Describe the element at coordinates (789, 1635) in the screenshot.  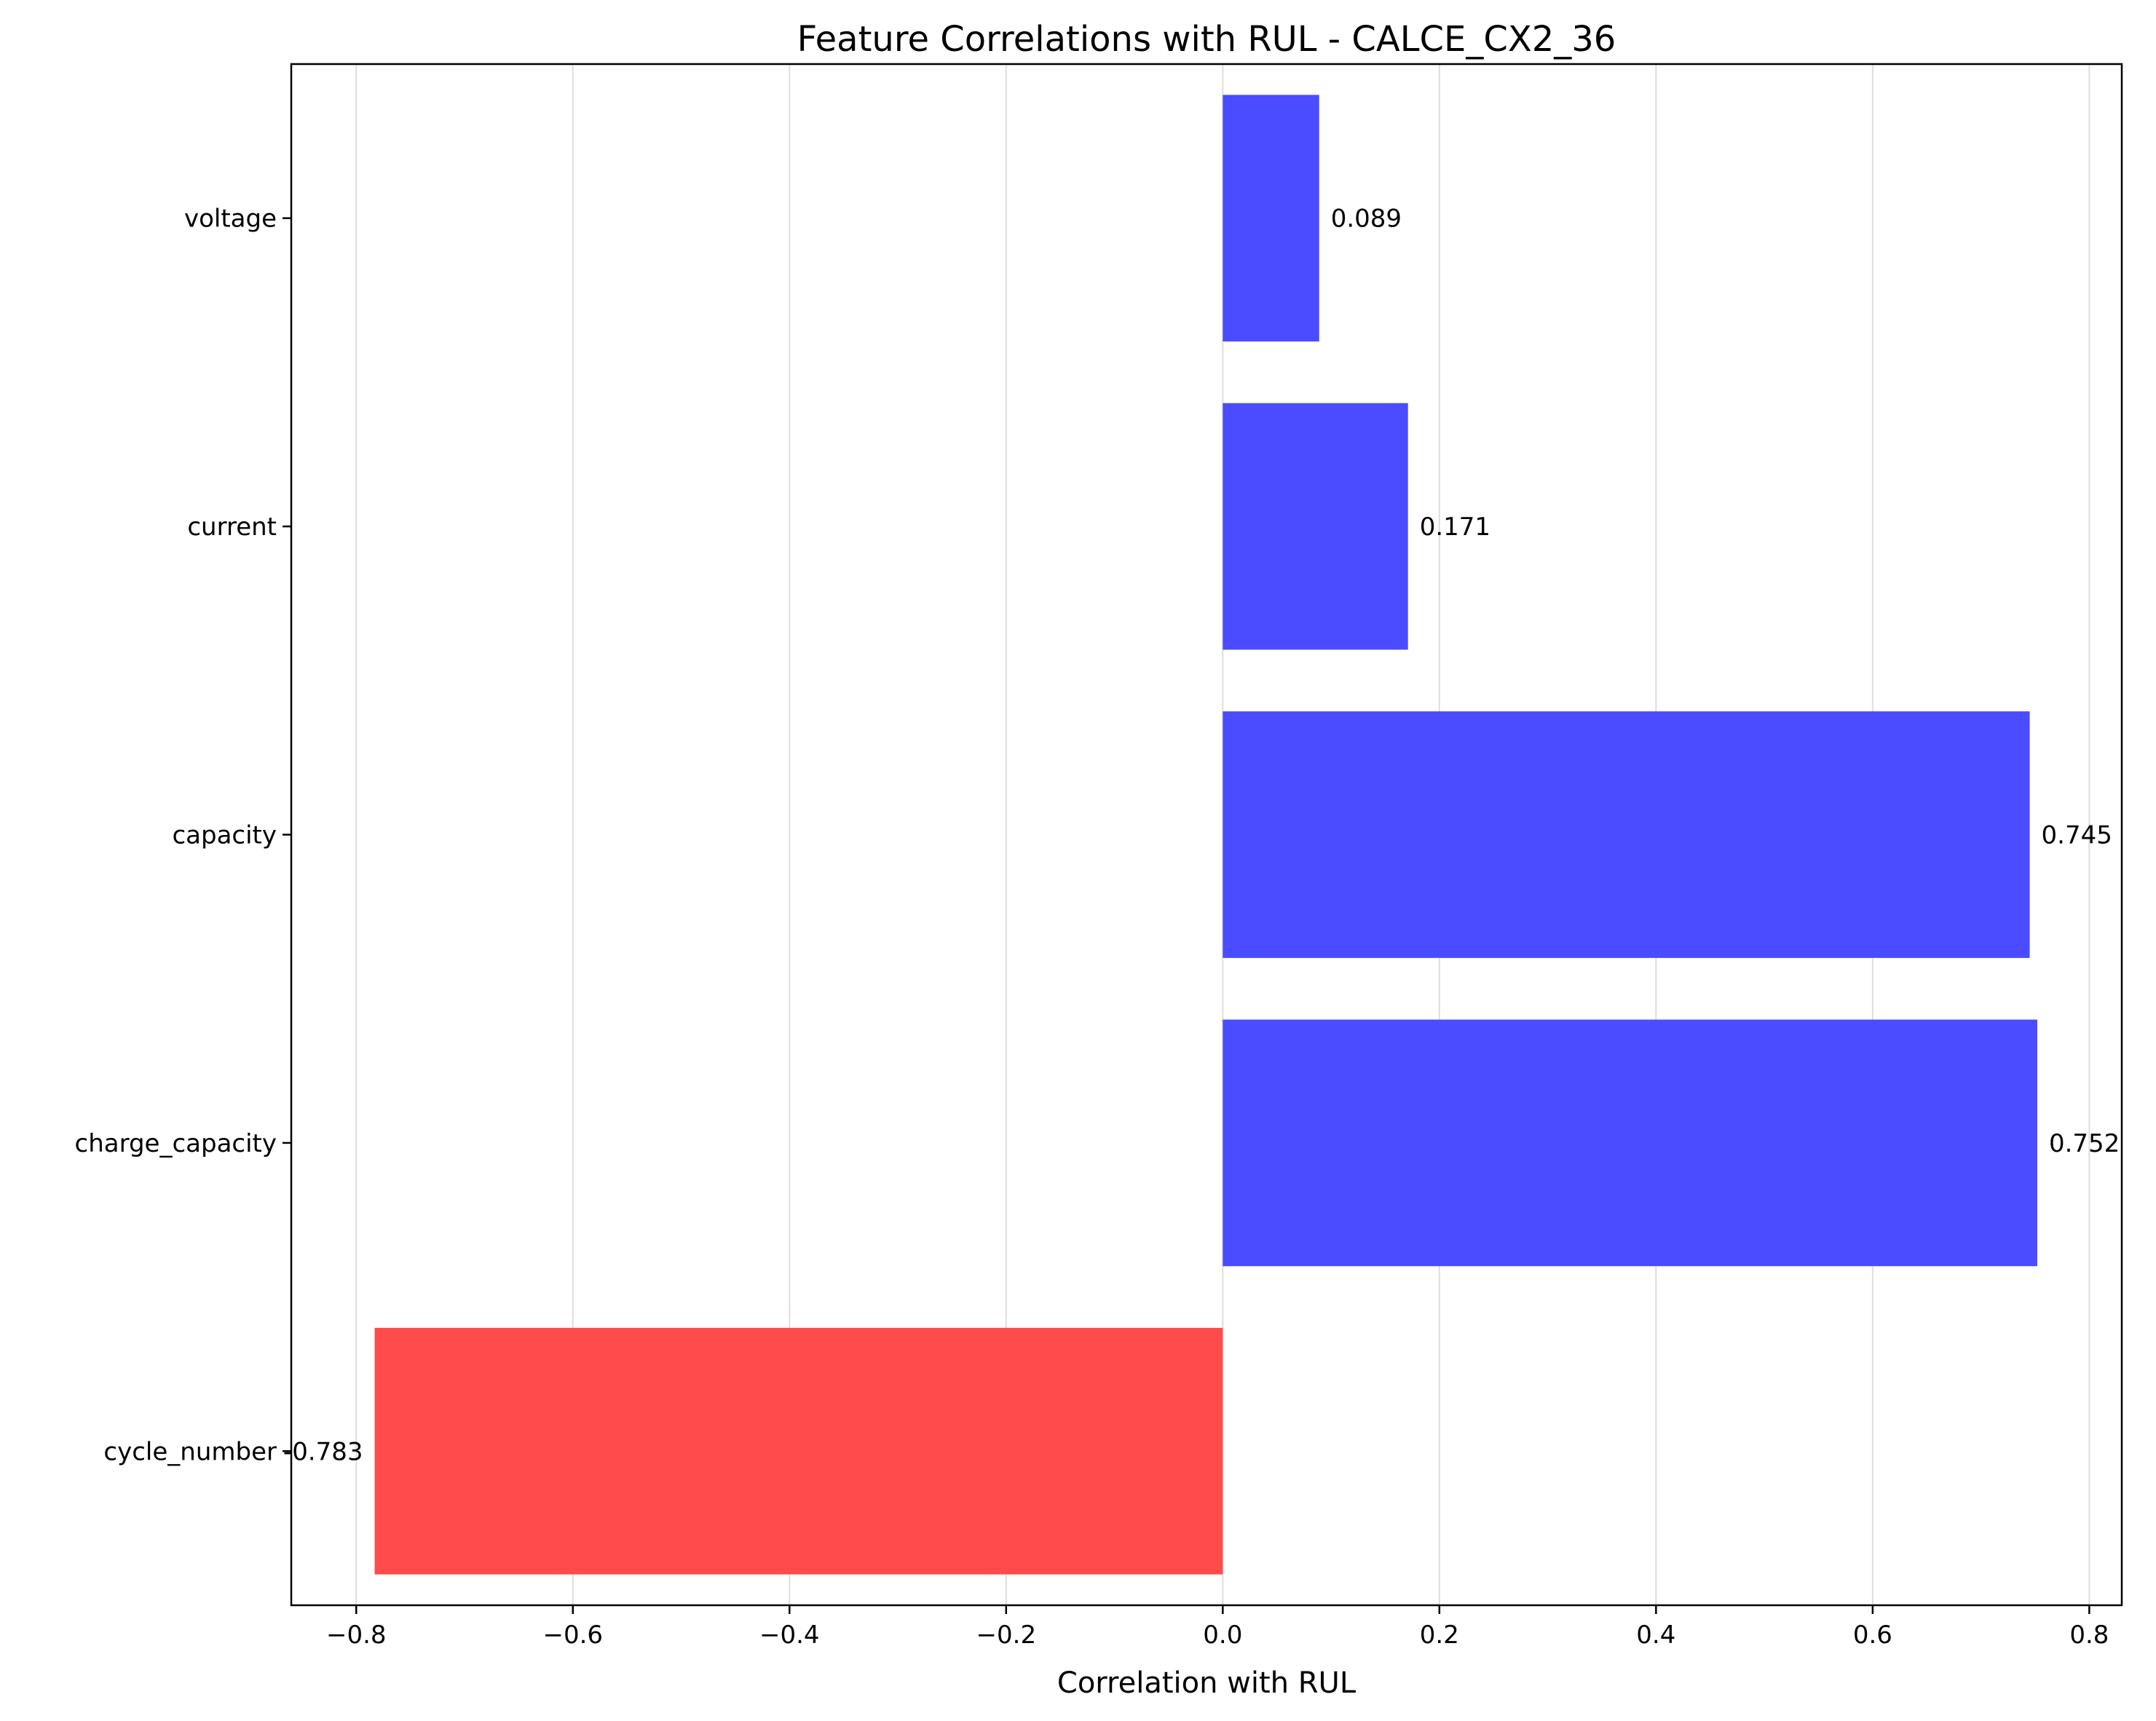
I see `x-tick-label: −0.4` at that location.